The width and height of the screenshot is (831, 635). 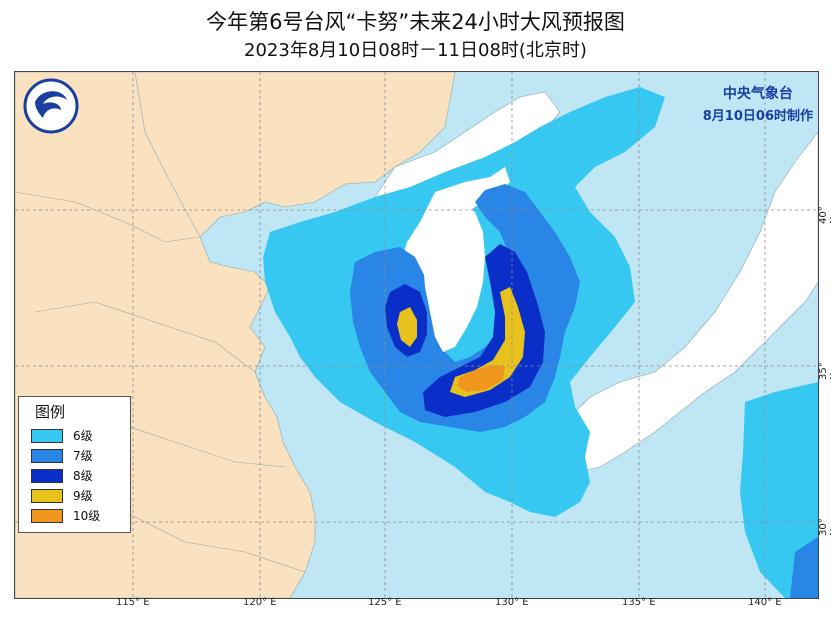 I want to click on legend-title: 图例, so click(x=50, y=412).